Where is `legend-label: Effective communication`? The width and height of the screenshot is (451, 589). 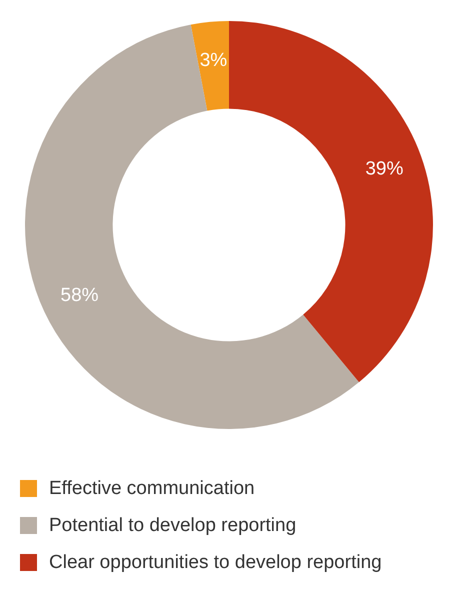 legend-label: Effective communication is located at coordinates (152, 489).